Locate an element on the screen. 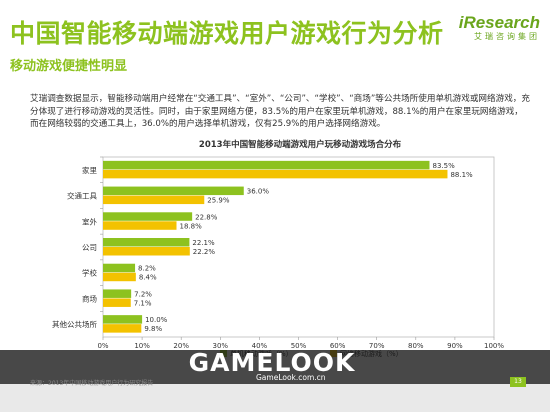 The image size is (550, 412). bar-value-label: 83.5% is located at coordinates (443, 166).